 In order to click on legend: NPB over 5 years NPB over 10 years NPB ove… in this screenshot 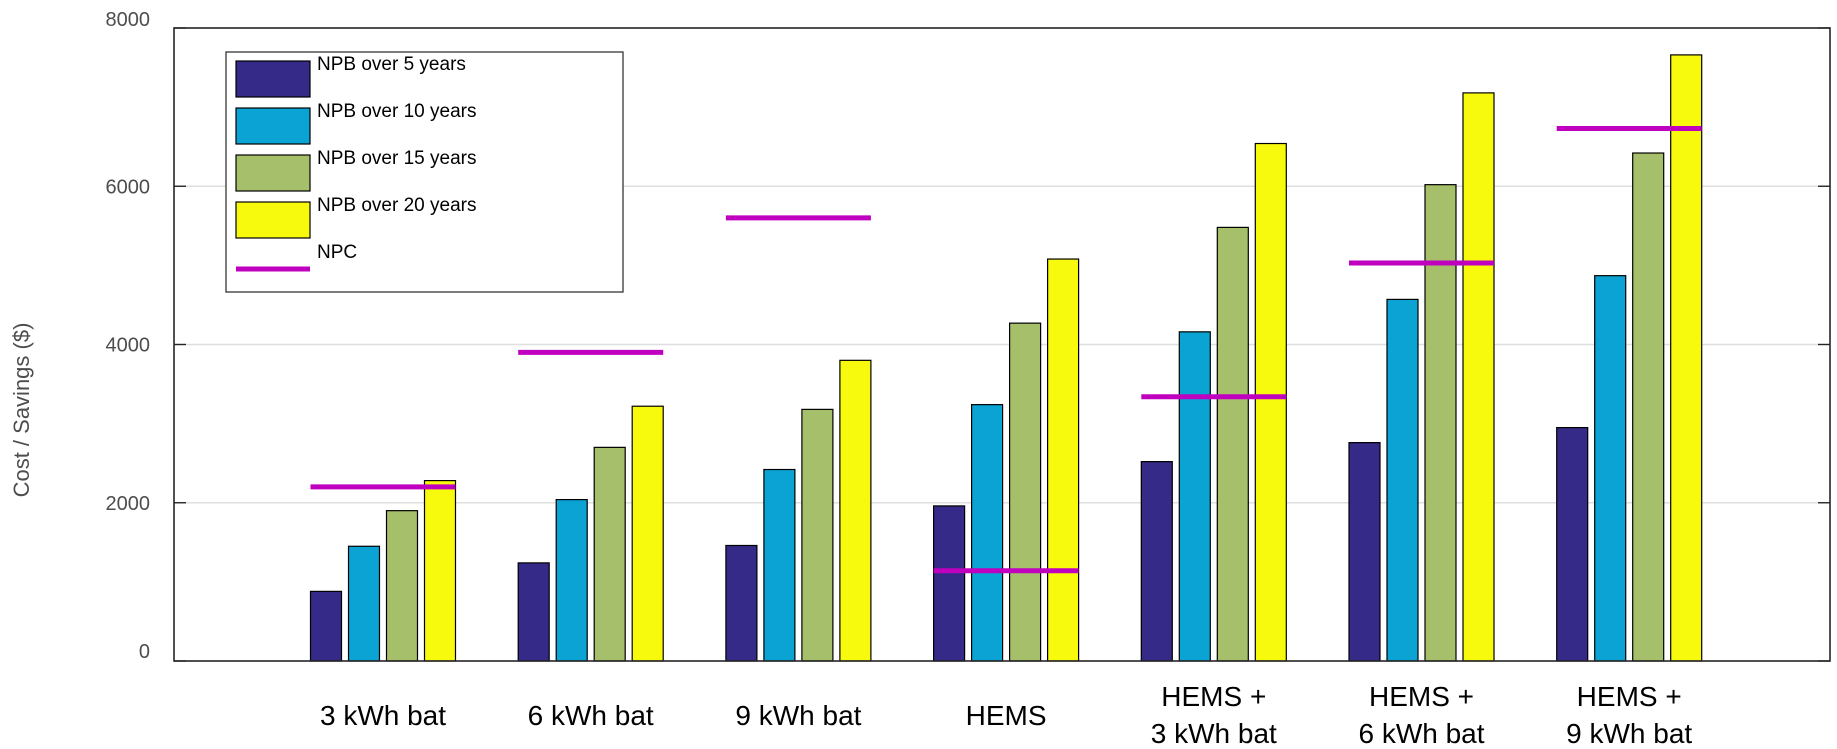, I will do `click(424, 172)`.